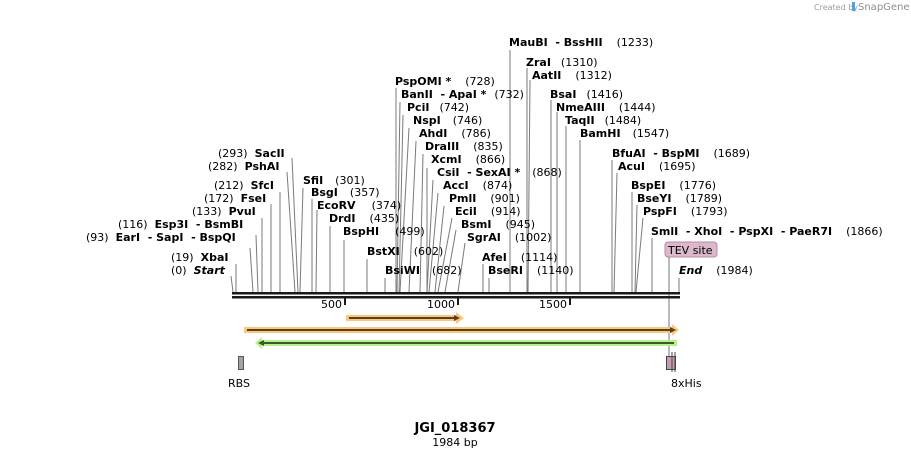  Describe the element at coordinates (244, 185) in the screenshot. I see `site-sfci: (212) SfcI` at that location.